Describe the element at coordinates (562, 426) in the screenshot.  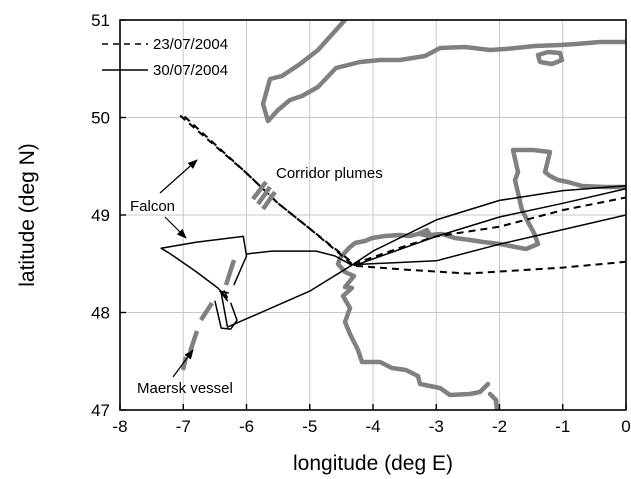
I see `x-tick-label: -1` at that location.